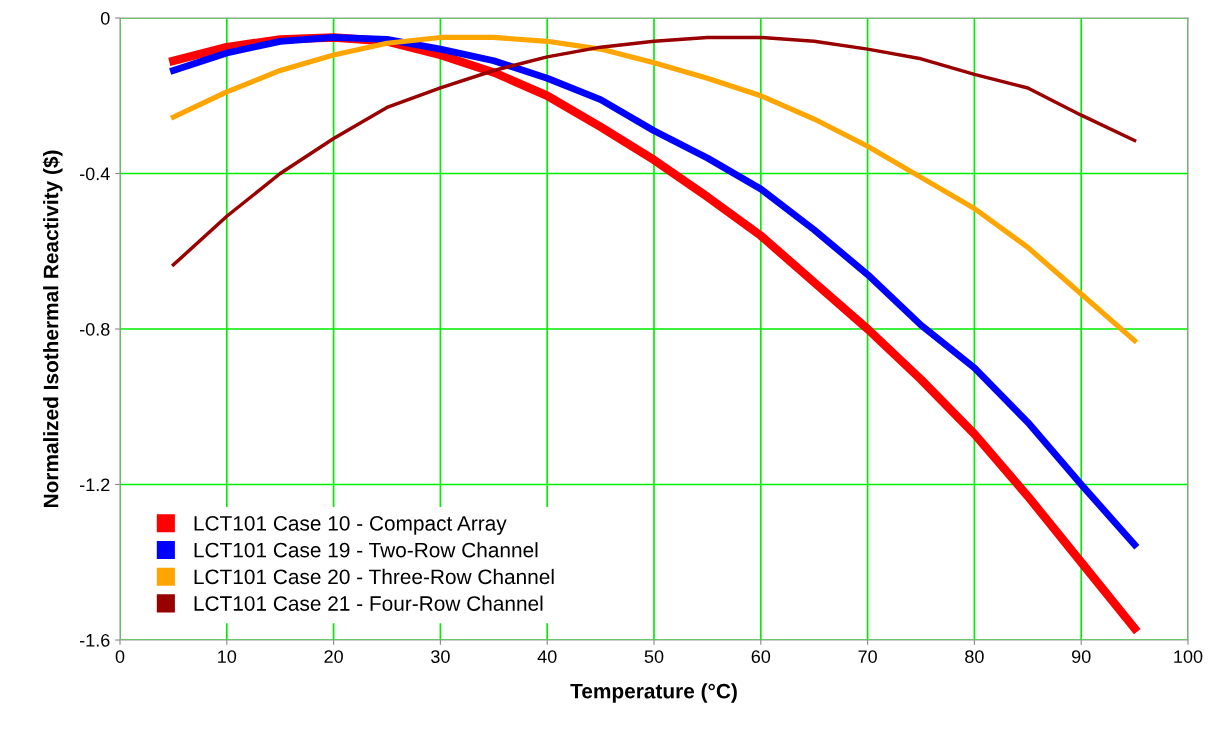 This screenshot has width=1215, height=730. I want to click on x-tick-label: 80, so click(974, 656).